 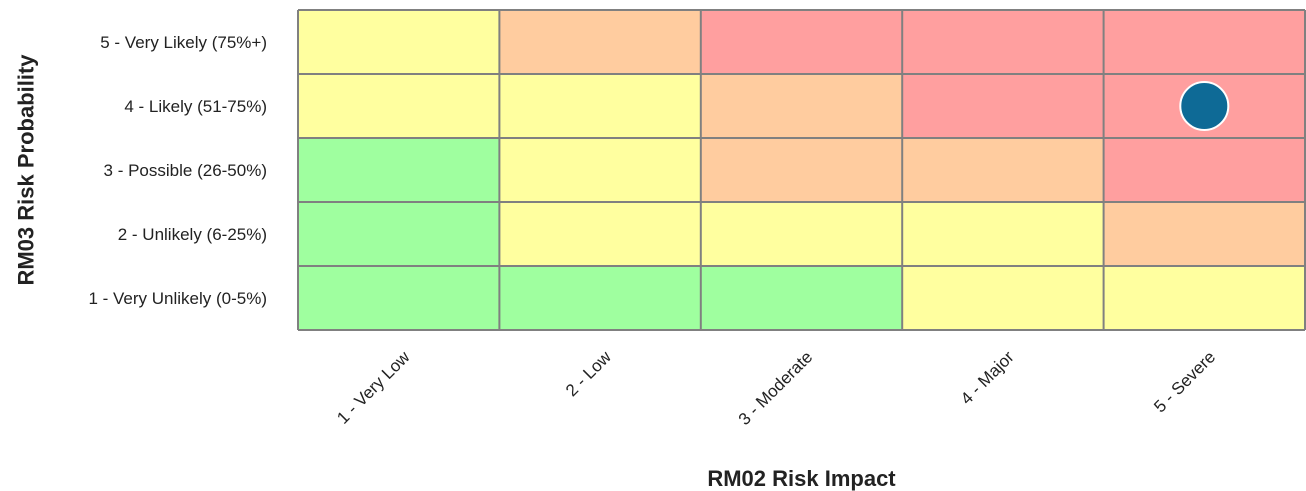 What do you see at coordinates (195, 106) in the screenshot?
I see `y-tick-label: 4 - Likely (51-75%)` at bounding box center [195, 106].